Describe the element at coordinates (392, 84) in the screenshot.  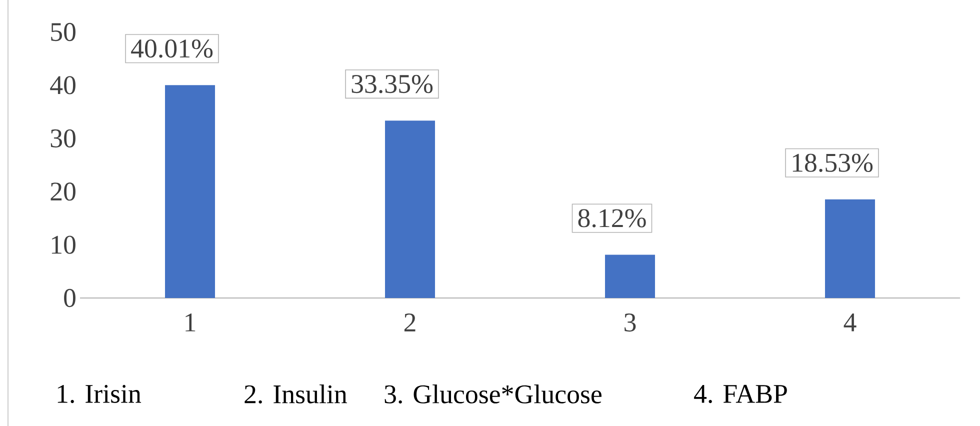
I see `data-label: 33.35%` at that location.